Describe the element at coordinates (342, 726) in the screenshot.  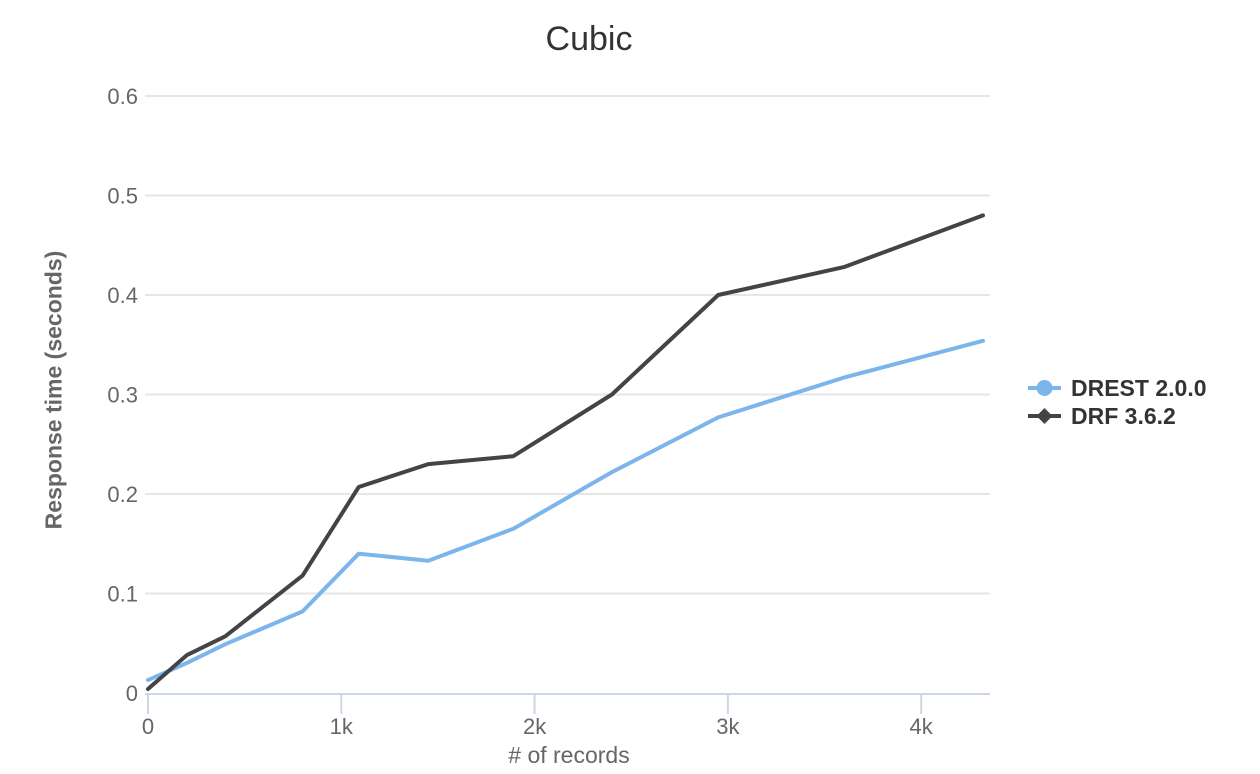
I see `x-tick-label: 1k` at that location.